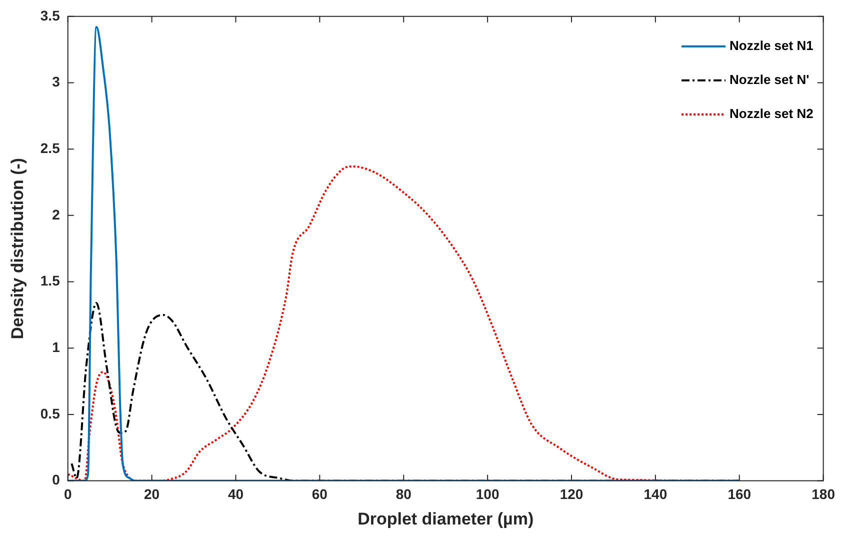 The height and width of the screenshot is (538, 841). I want to click on y-tick-label: 2, so click(56, 214).